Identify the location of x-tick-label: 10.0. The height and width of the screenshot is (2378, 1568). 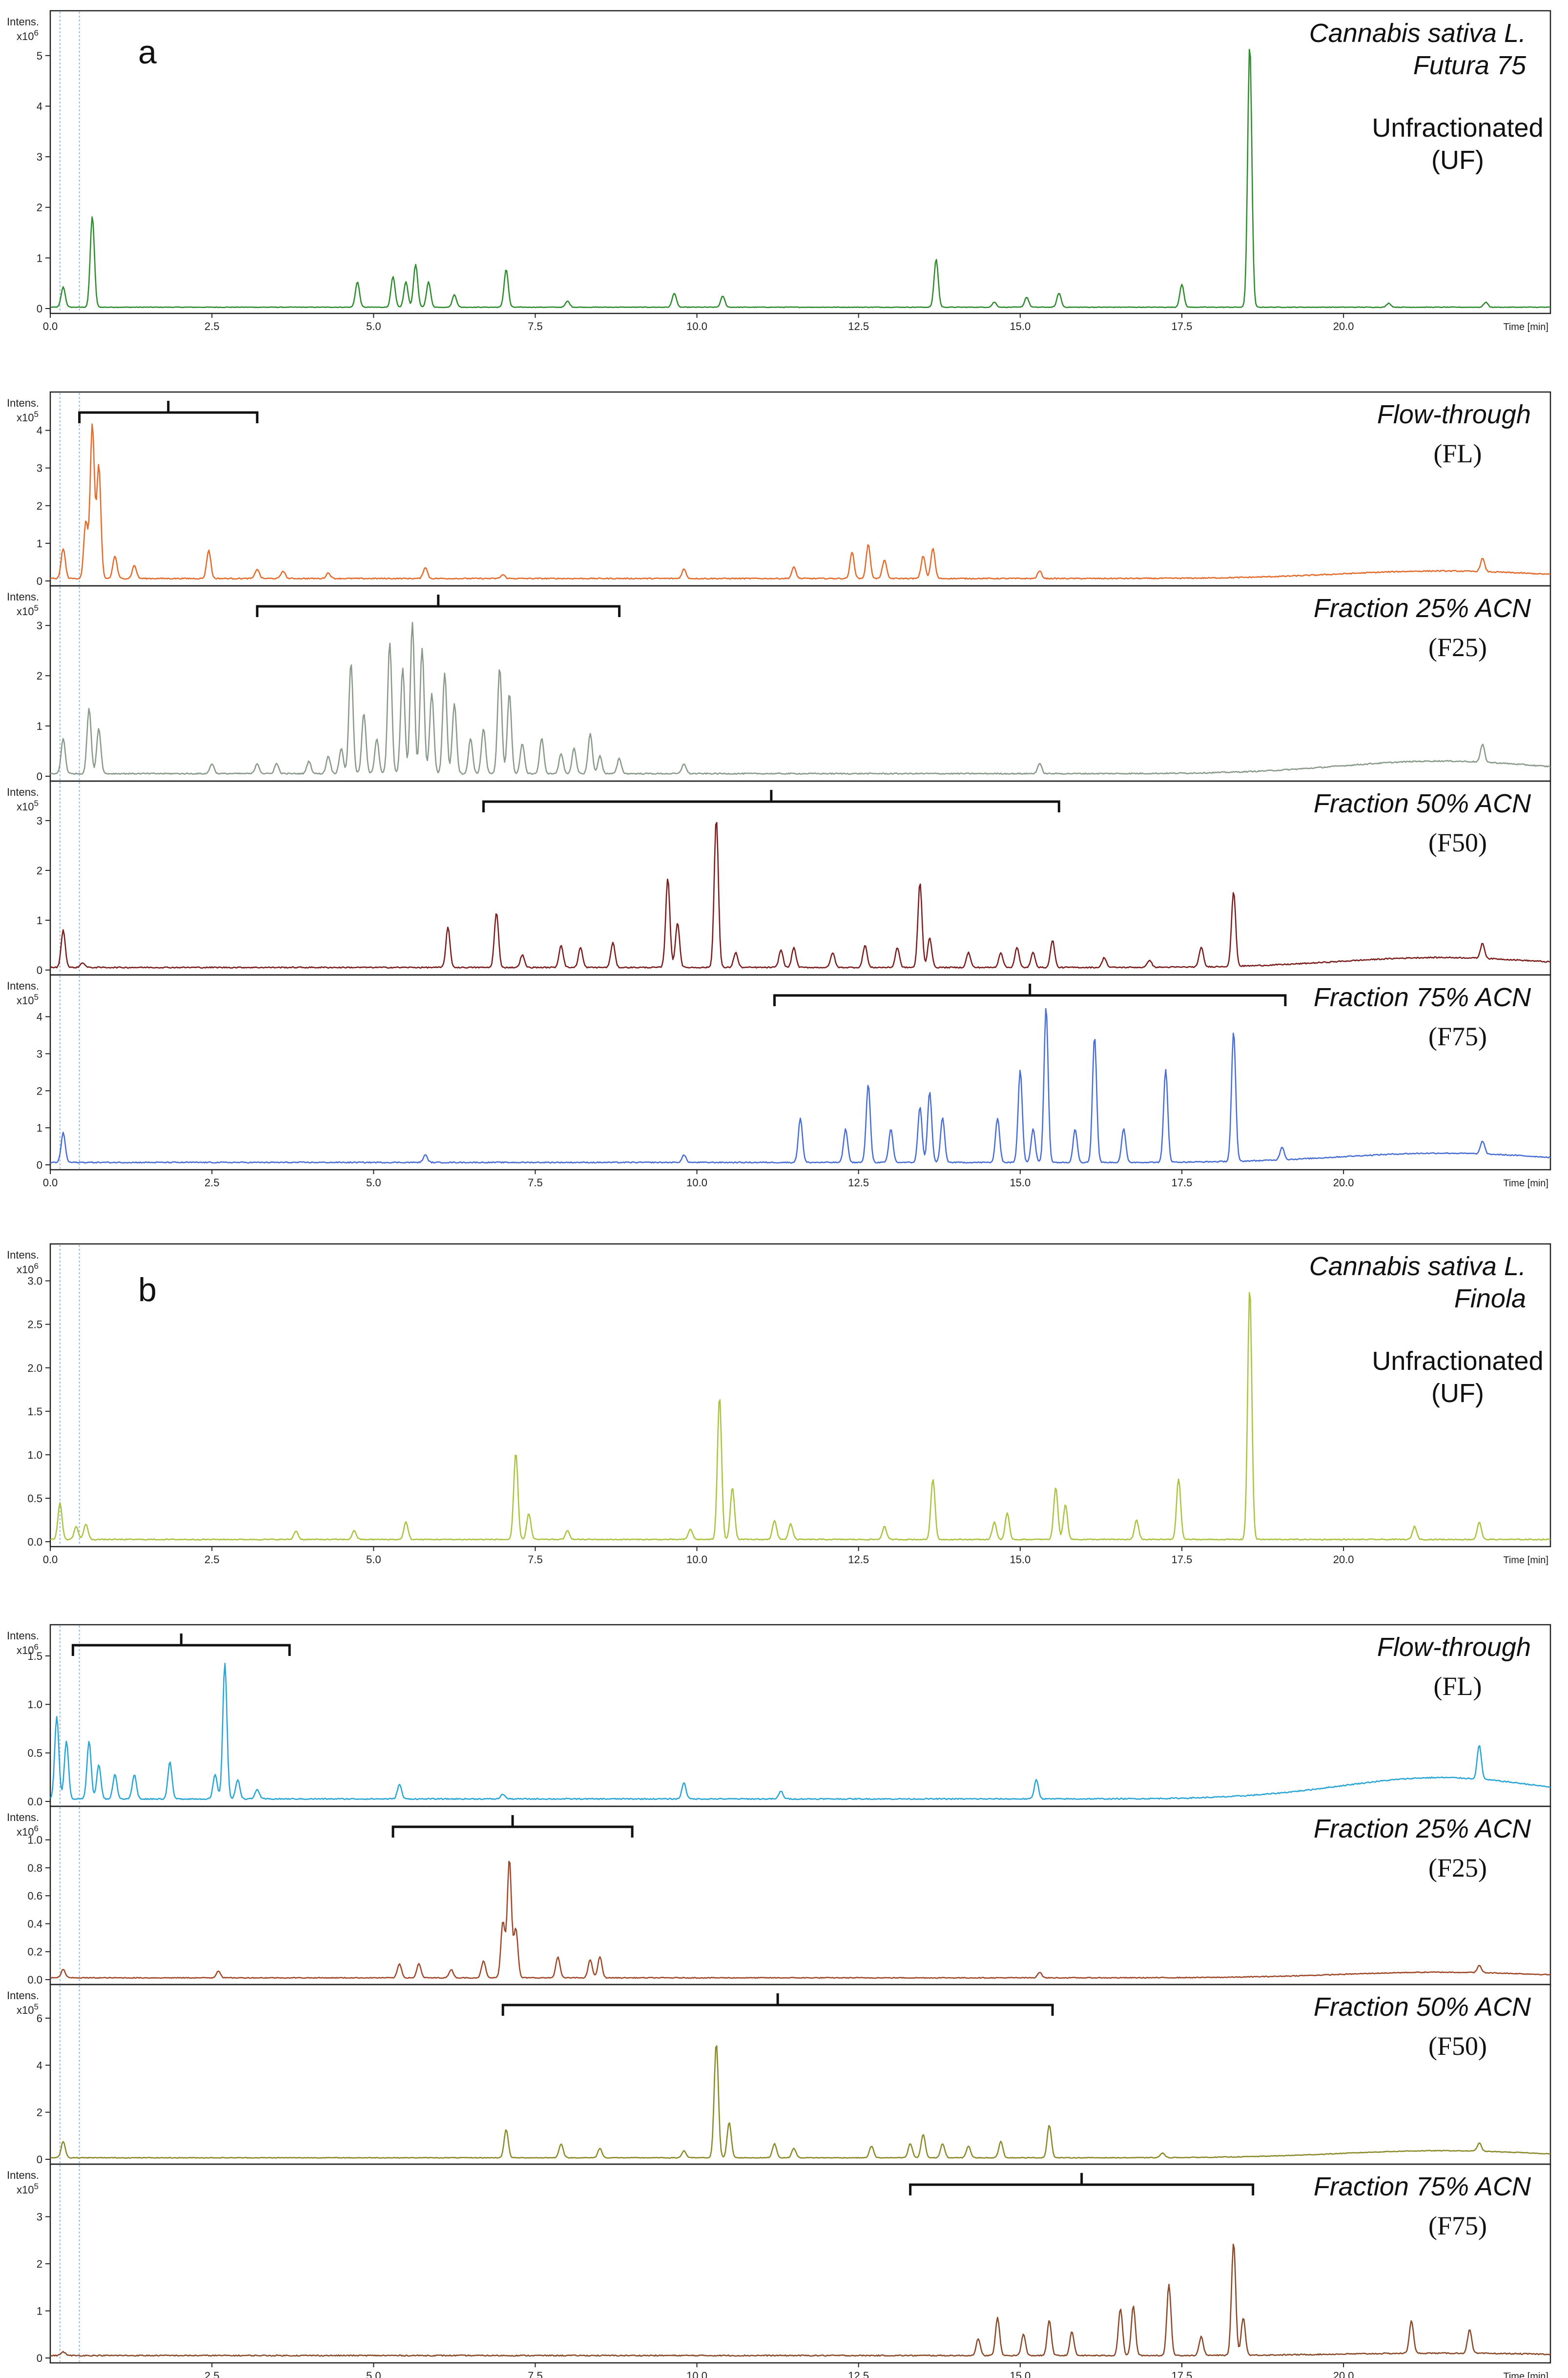
(697, 1559).